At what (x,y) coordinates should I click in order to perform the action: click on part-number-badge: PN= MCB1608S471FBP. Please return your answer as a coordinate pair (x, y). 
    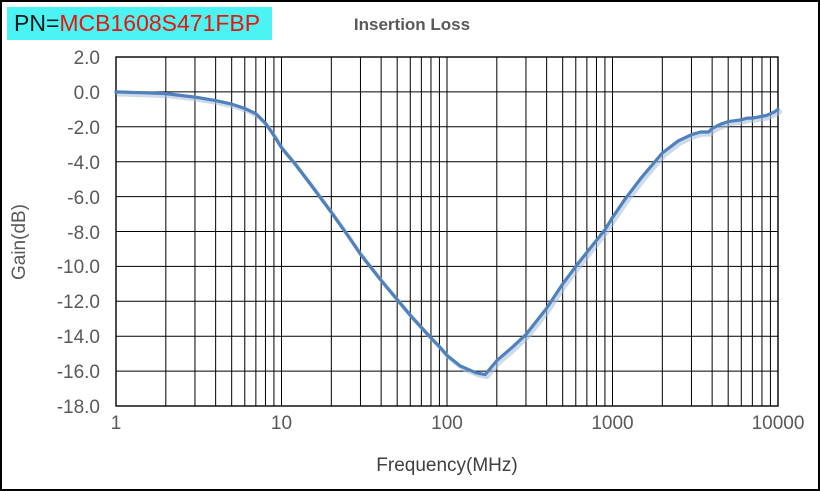
    Looking at the image, I should click on (140, 23).